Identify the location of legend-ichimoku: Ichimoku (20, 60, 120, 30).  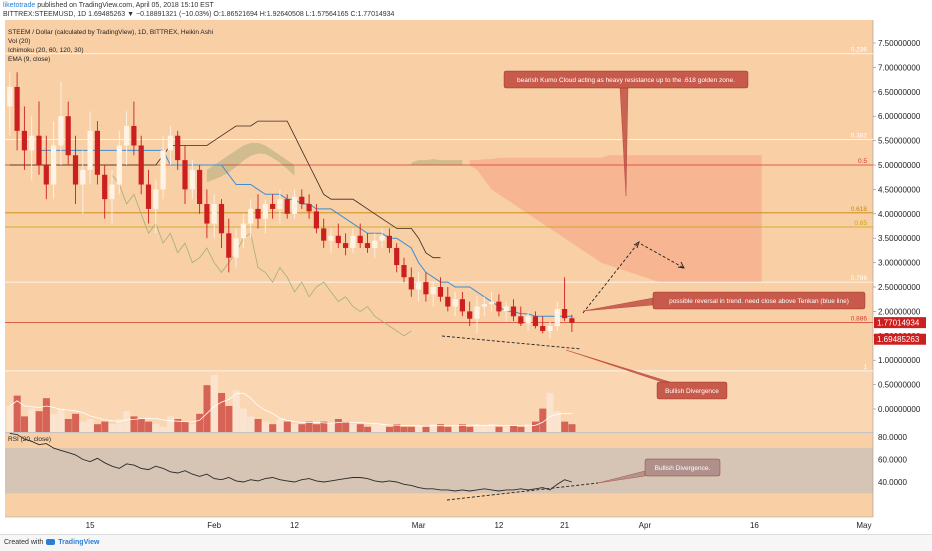
(46, 50).